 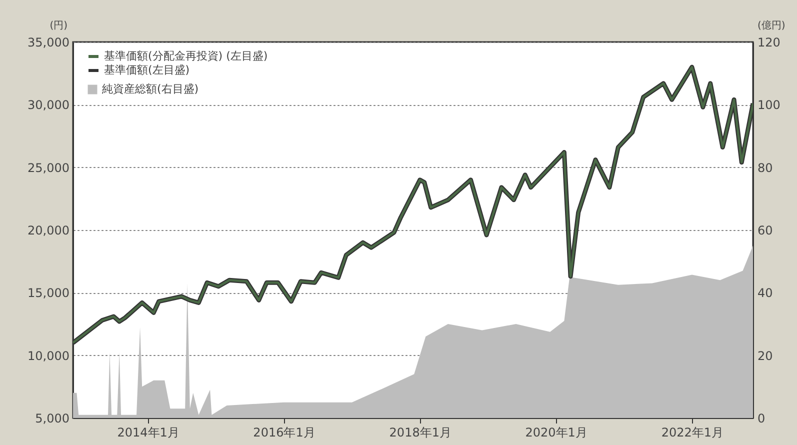 What do you see at coordinates (765, 231) in the screenshot?
I see `y2-tick-label: 60` at bounding box center [765, 231].